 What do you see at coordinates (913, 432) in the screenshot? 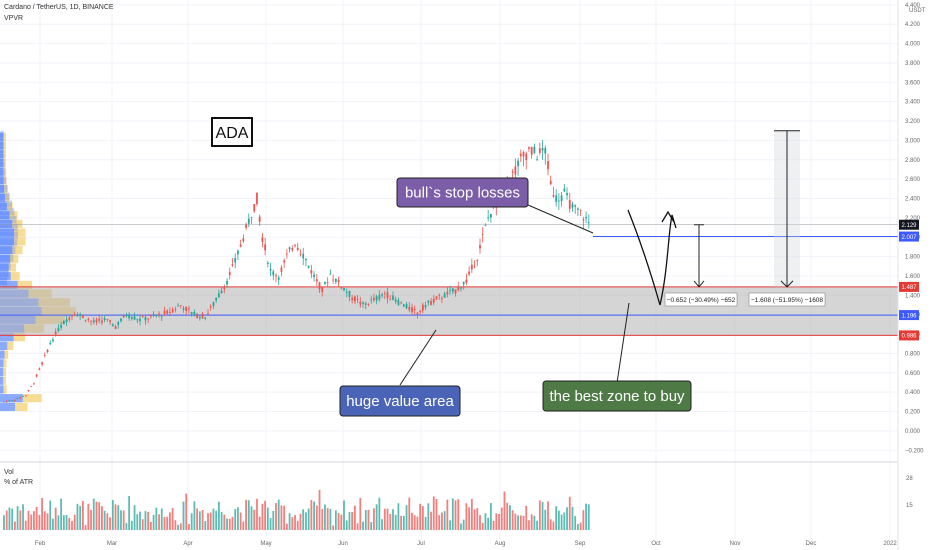
I see `y-tick-label: 0.000` at bounding box center [913, 432].